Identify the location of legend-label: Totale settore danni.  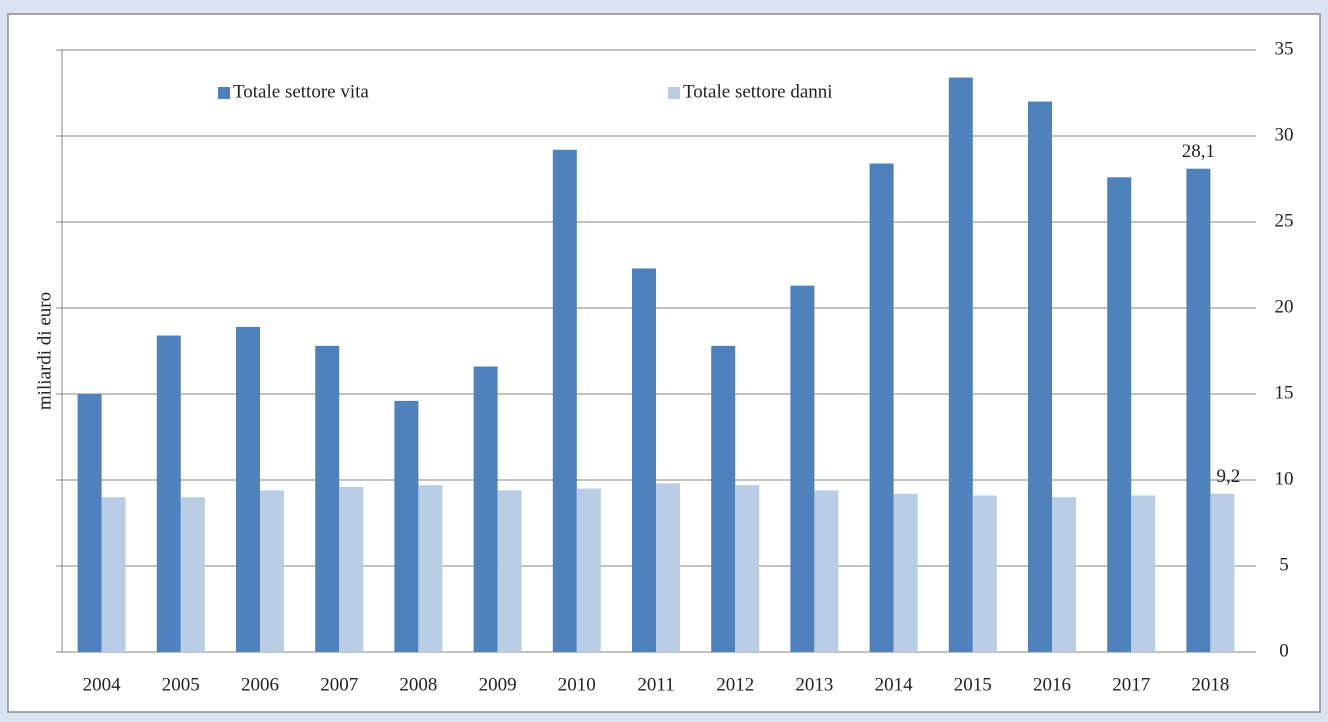
(758, 91).